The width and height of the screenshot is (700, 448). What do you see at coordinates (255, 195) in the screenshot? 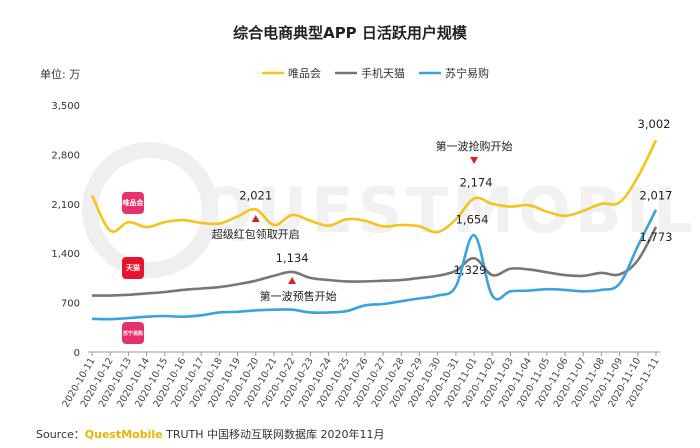
I see `data-label: 2,021` at bounding box center [255, 195].